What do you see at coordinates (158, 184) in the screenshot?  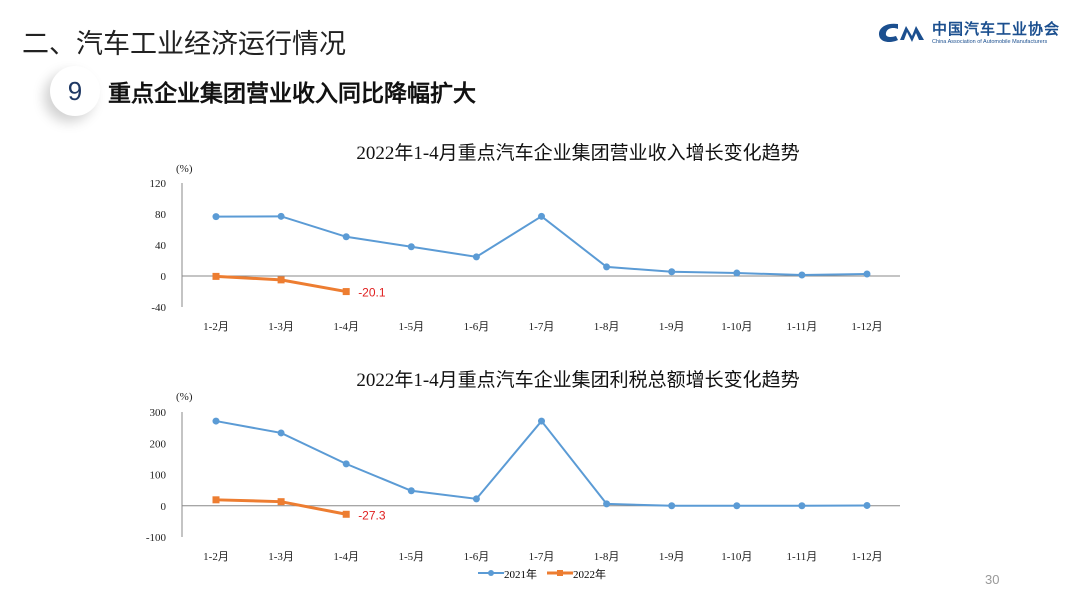 I see `y-tick-label: 120` at bounding box center [158, 184].